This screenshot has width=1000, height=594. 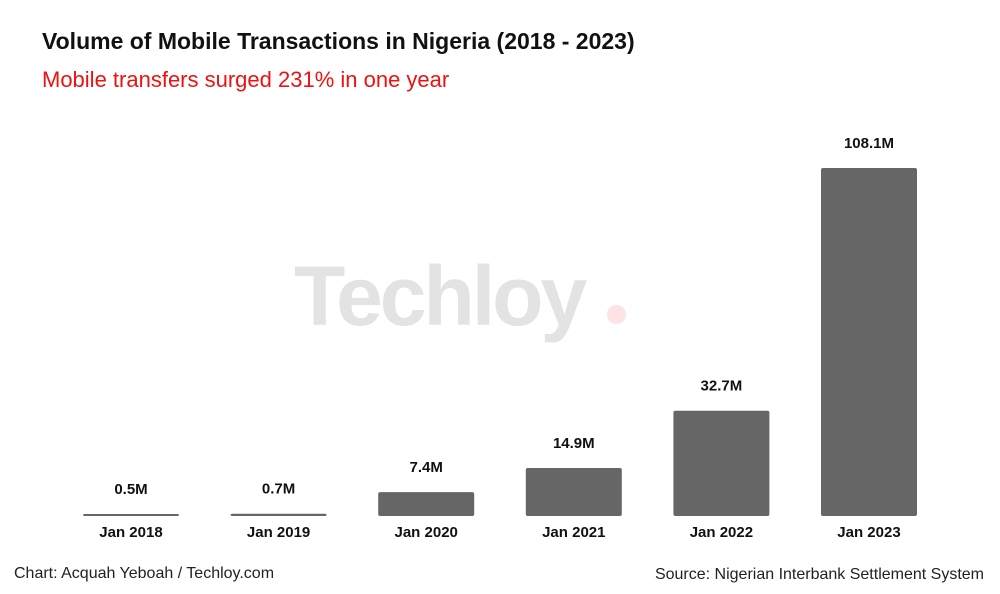 What do you see at coordinates (426, 532) in the screenshot?
I see `x-tick-label: Jan 2020` at bounding box center [426, 532].